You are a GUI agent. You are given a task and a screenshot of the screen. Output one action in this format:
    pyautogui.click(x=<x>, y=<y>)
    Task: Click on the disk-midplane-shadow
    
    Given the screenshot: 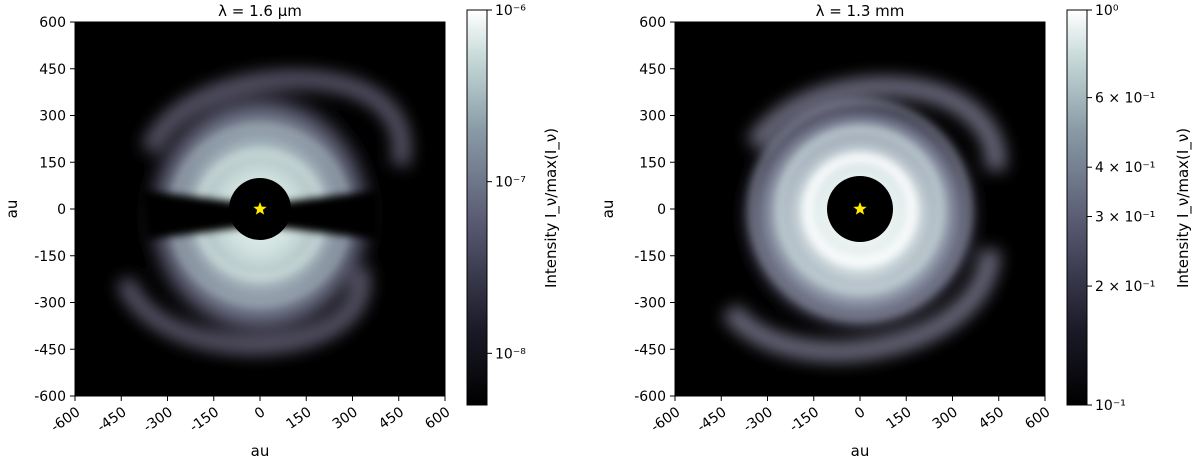 What is the action you would take?
    pyautogui.click(x=260, y=215)
    